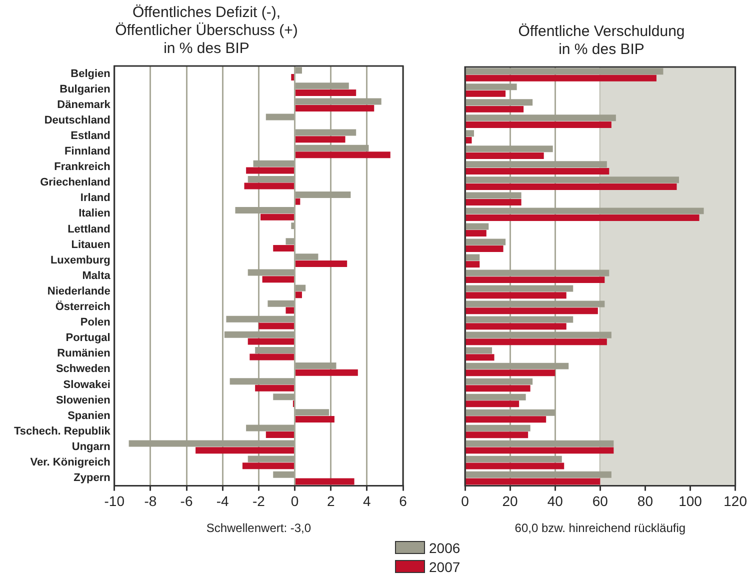  What do you see at coordinates (645, 501) in the screenshot?
I see `x-tick-label: 80` at bounding box center [645, 501].